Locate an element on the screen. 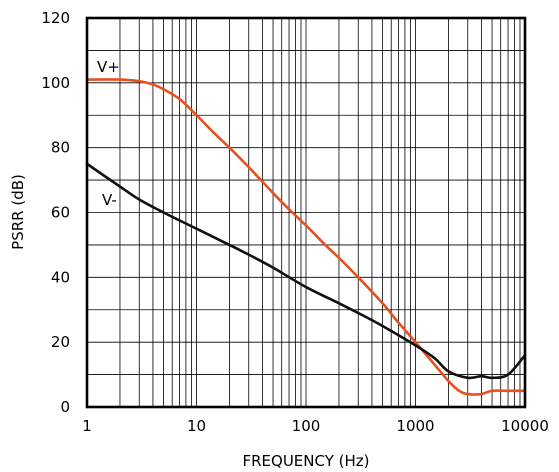 This screenshot has height=472, width=559. y-tick-label: 0 is located at coordinates (65, 407).